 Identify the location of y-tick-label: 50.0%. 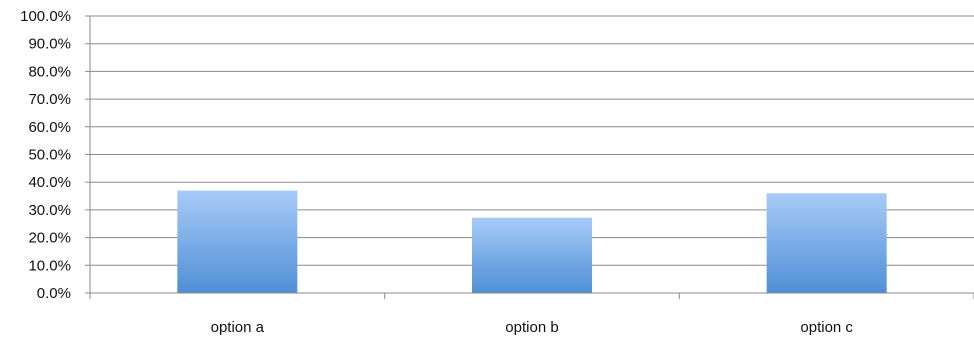
(49, 155).